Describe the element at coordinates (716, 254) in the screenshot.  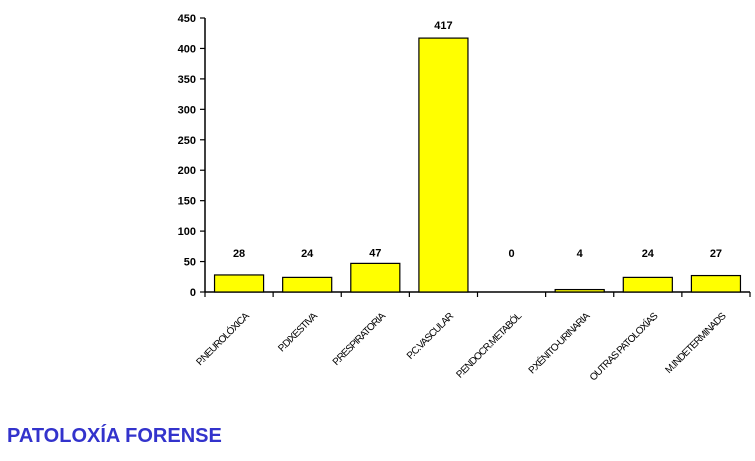
I see `data-label: 27` at that location.